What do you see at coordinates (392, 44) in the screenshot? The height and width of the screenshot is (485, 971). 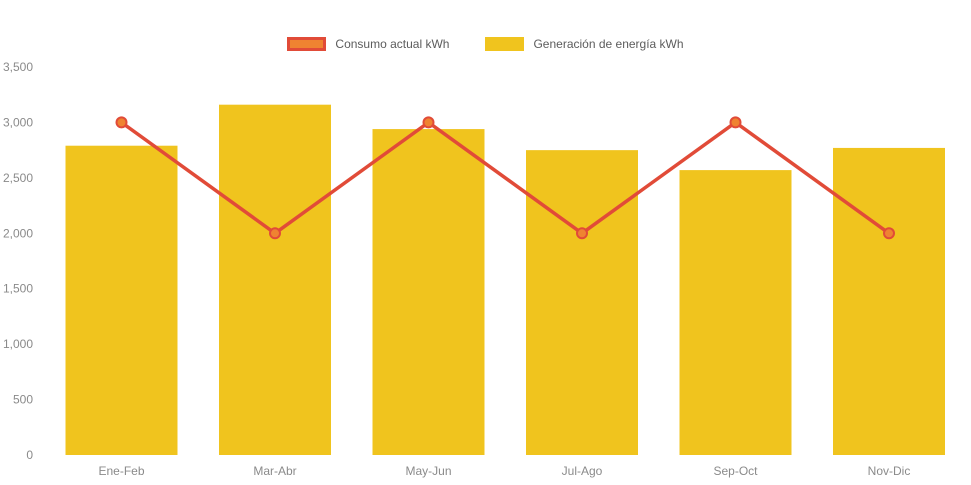 I see `legend-label-consumo: Consumo actual kWh` at bounding box center [392, 44].